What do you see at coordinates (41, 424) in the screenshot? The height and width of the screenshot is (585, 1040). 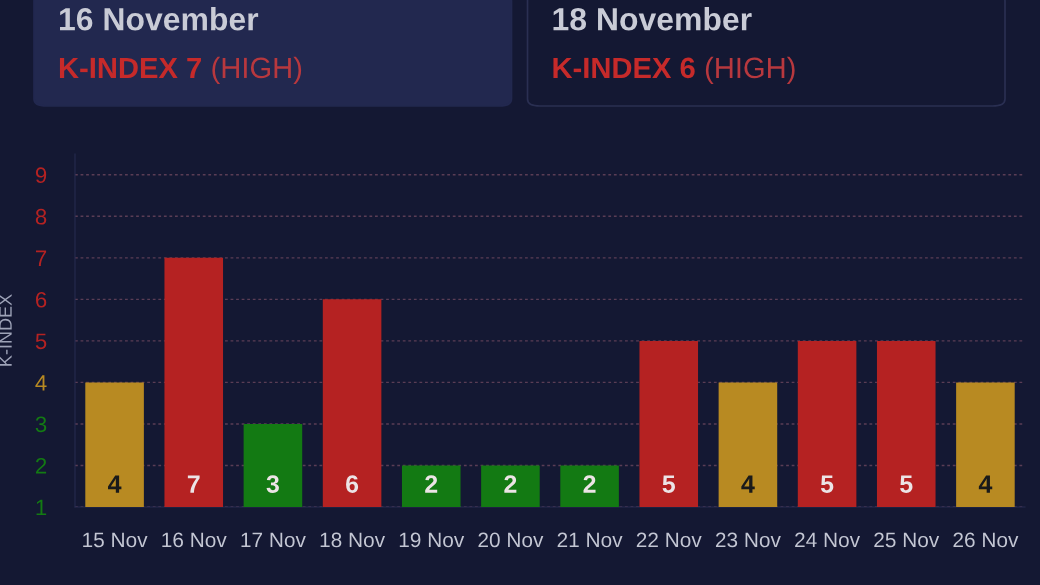 I see `y-tick-label: 3` at bounding box center [41, 424].